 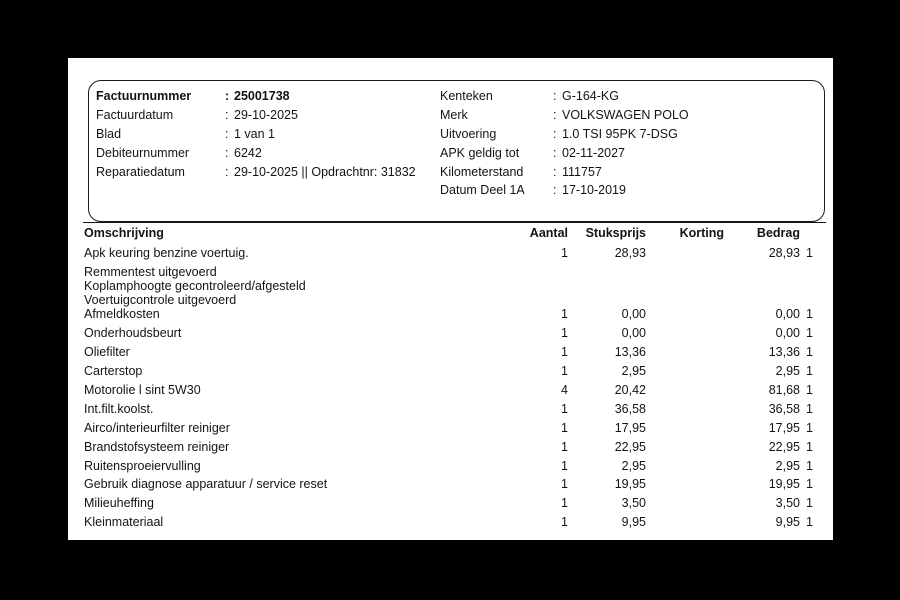 I want to click on cell-unit-price: 22,95, so click(x=630, y=446).